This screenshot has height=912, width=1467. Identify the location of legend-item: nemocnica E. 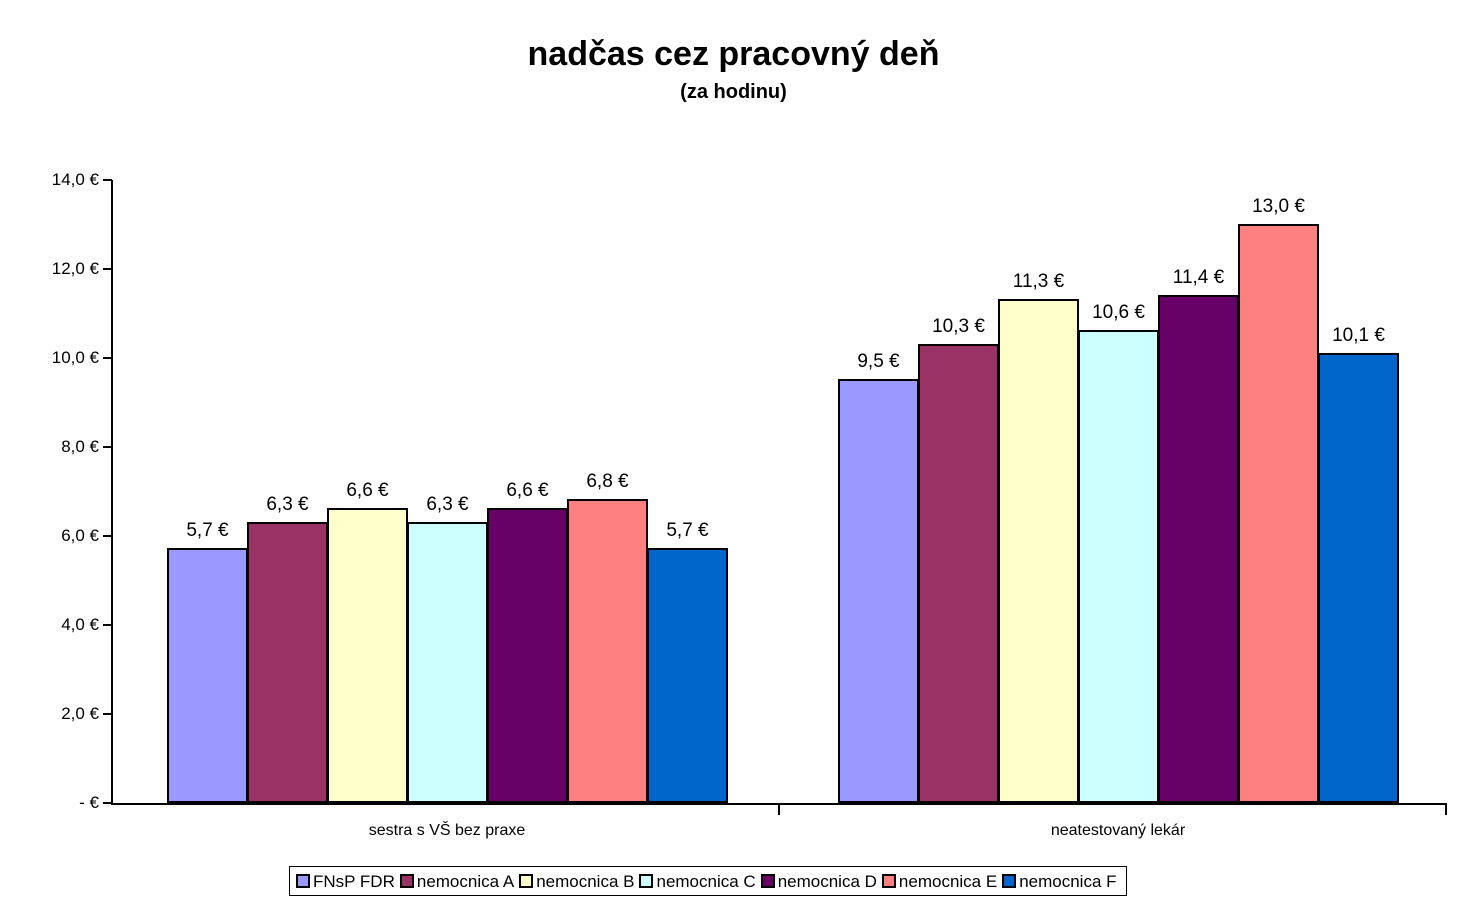
(939, 881).